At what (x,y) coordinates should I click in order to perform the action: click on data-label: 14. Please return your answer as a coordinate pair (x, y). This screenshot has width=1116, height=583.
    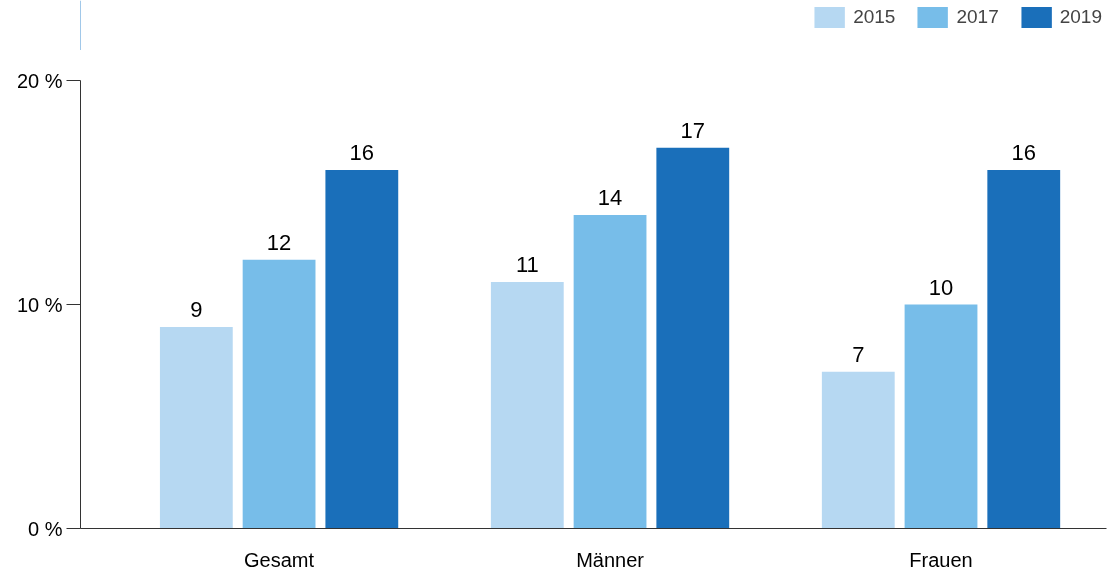
    Looking at the image, I should click on (610, 197).